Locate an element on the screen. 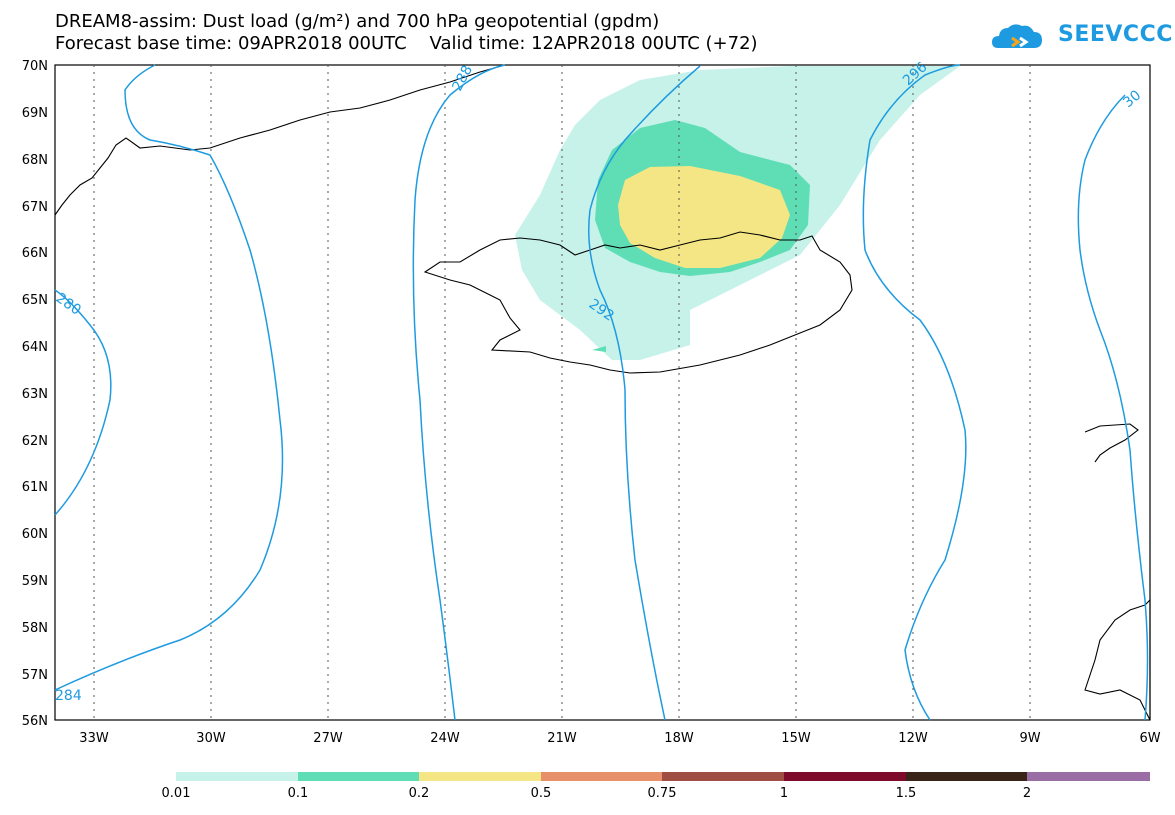 The height and width of the screenshot is (815, 1175). legend-label-0.1: 0.1 is located at coordinates (298, 793).